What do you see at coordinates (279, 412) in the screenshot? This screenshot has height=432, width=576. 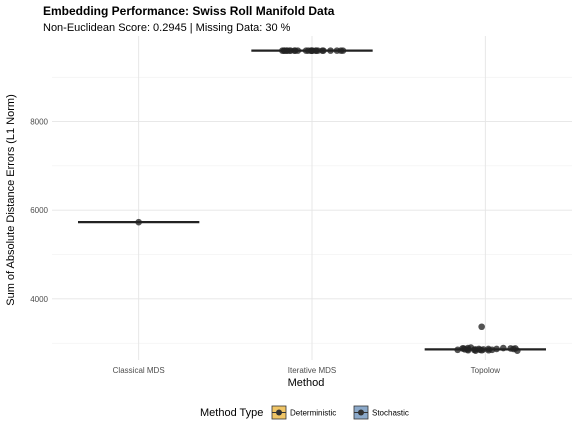 I see `legend-key-point-deterministic` at bounding box center [279, 412].